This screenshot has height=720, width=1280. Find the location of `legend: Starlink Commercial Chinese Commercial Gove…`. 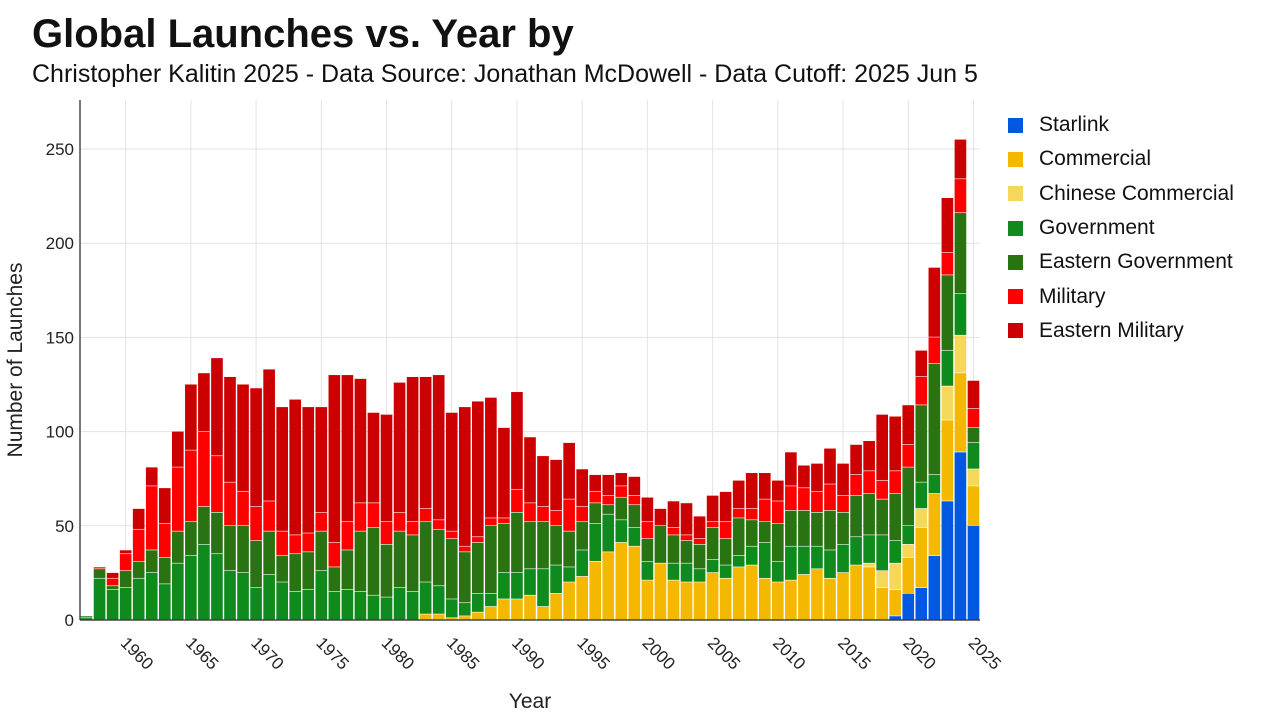

legend: Starlink Commercial Chinese Commercial Gove… is located at coordinates (1121, 228).